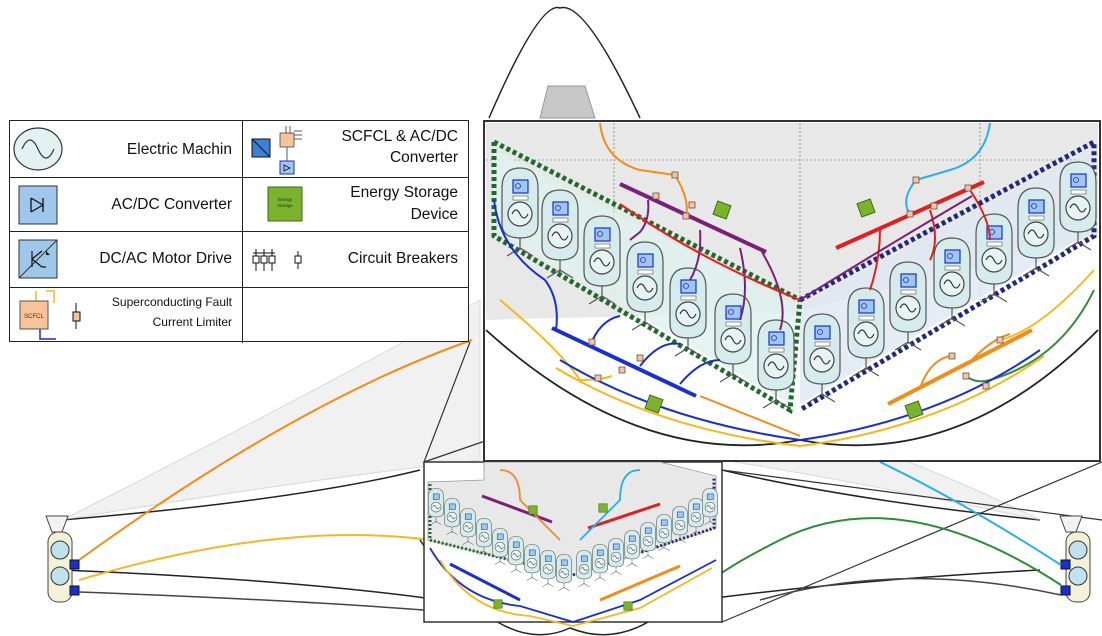 This screenshot has height=636, width=1102. Describe the element at coordinates (62, 559) in the screenshot. I see `left-wingtip-engine` at that location.